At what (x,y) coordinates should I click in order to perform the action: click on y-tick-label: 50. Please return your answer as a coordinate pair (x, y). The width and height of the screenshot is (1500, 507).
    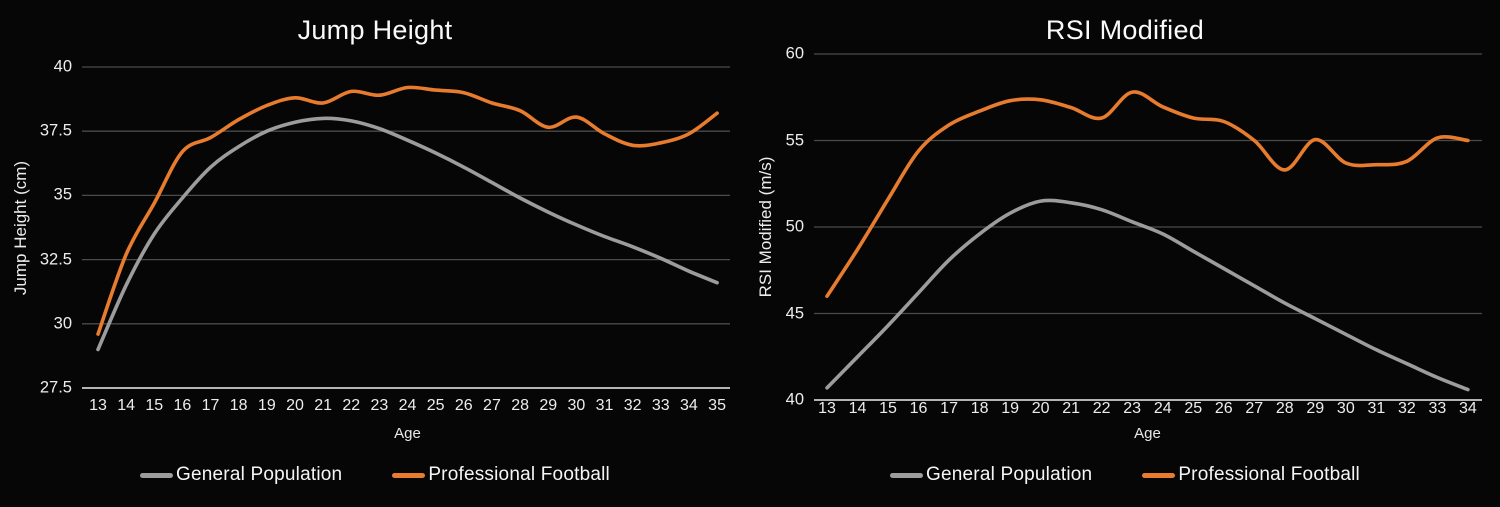
    Looking at the image, I should click on (794, 226).